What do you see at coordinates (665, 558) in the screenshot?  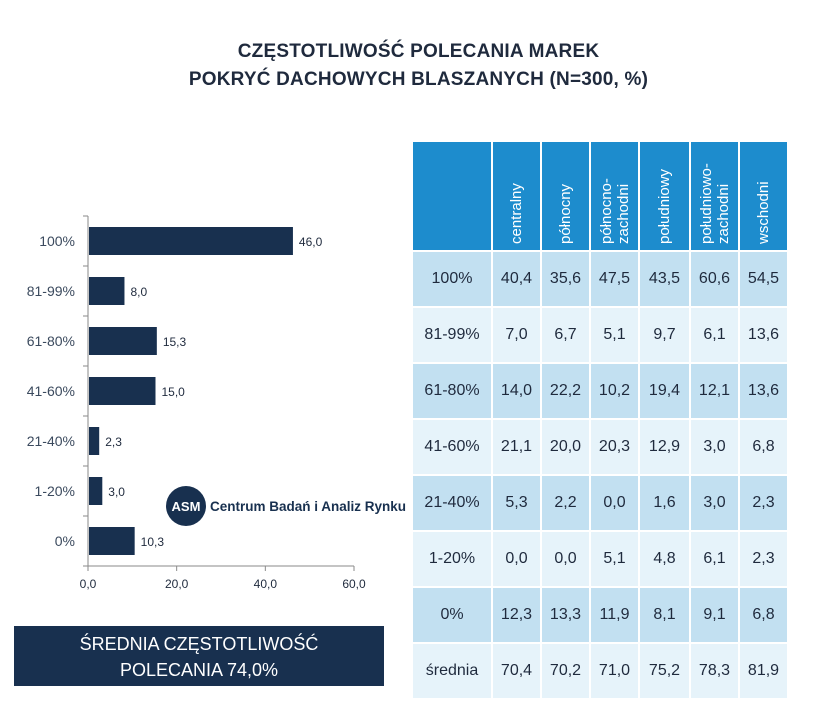 I see `table-cell: 4,8` at bounding box center [665, 558].